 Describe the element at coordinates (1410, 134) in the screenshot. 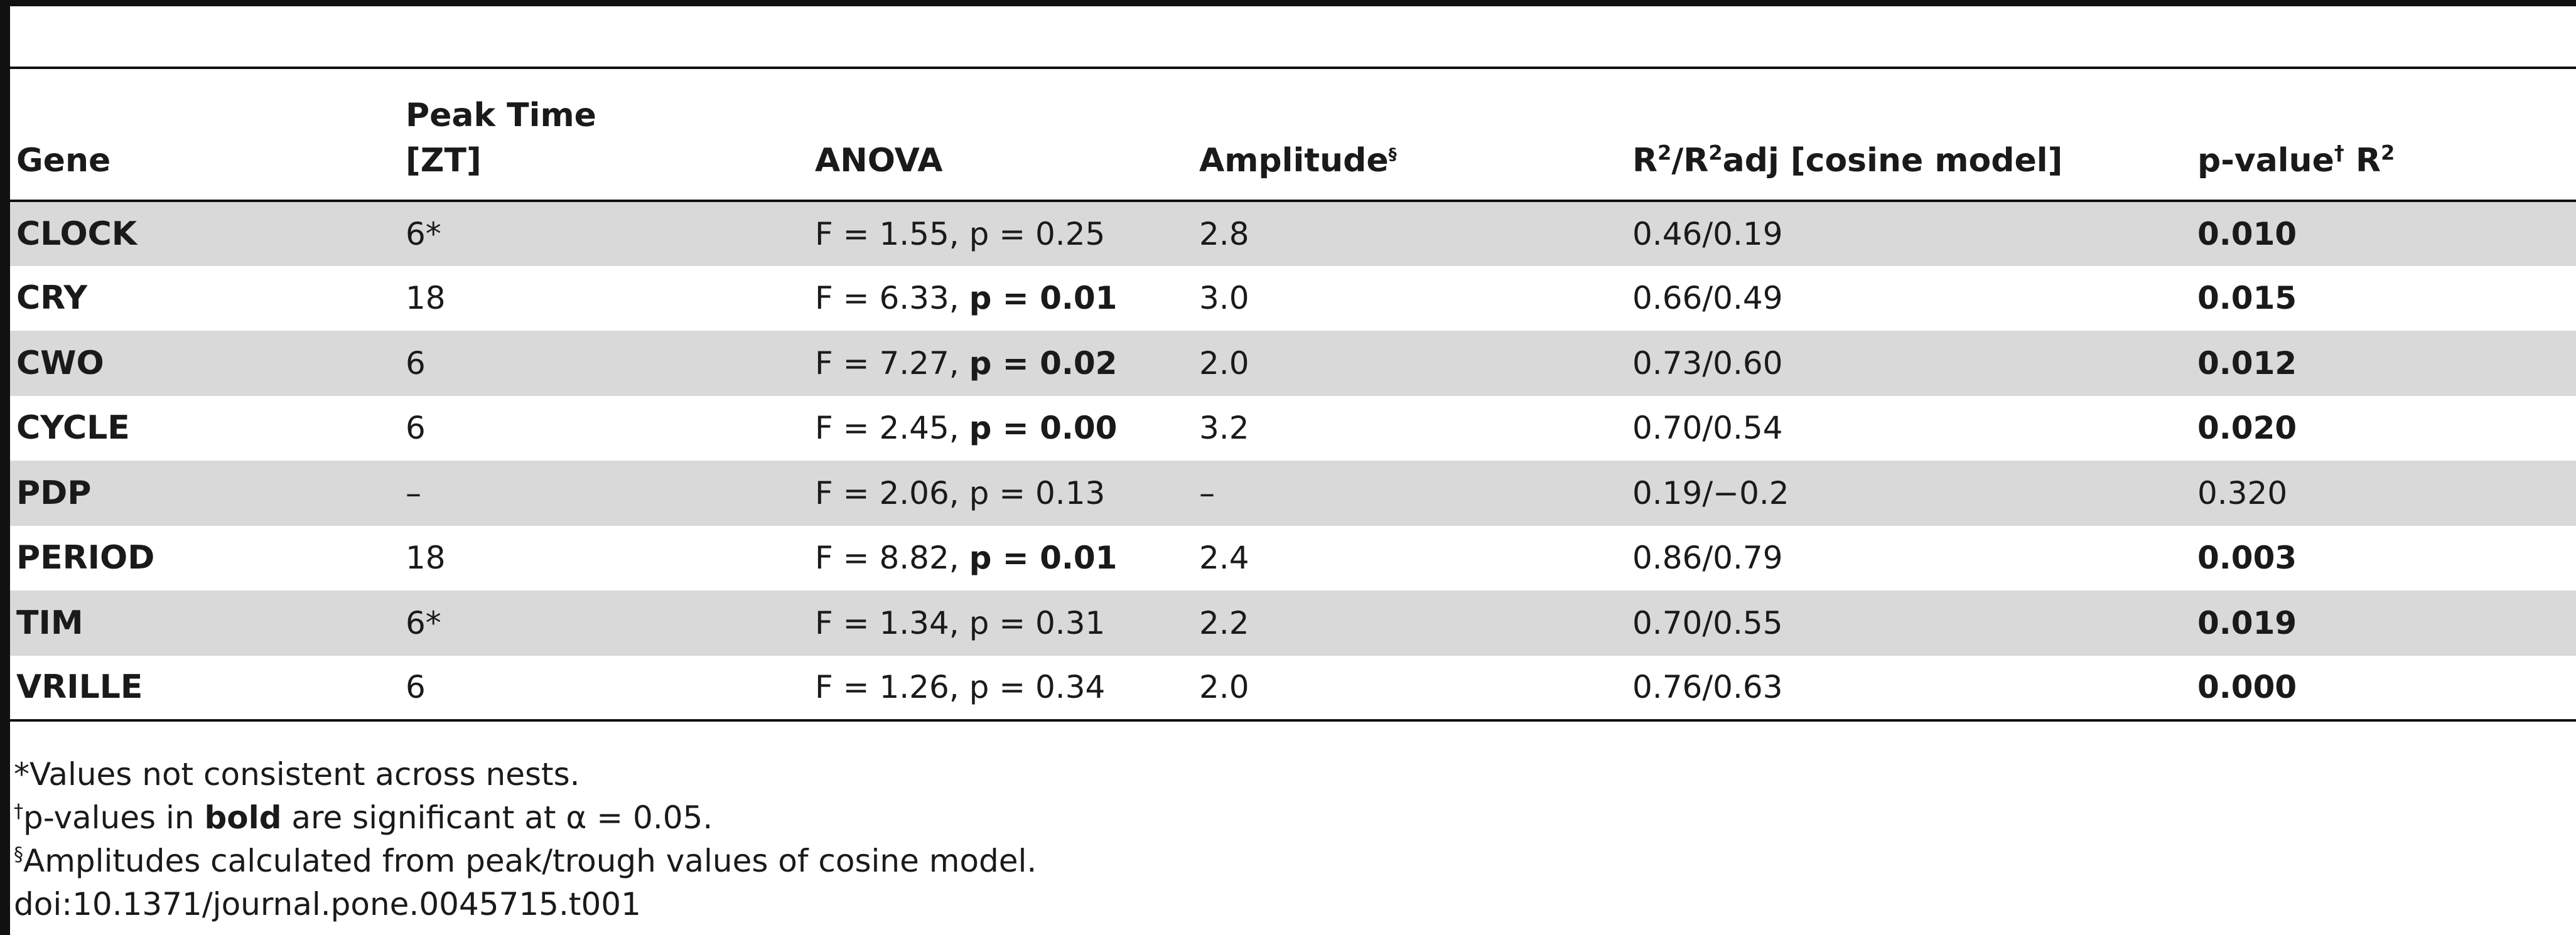

I see `header-amplitude: Amplitude§` at that location.